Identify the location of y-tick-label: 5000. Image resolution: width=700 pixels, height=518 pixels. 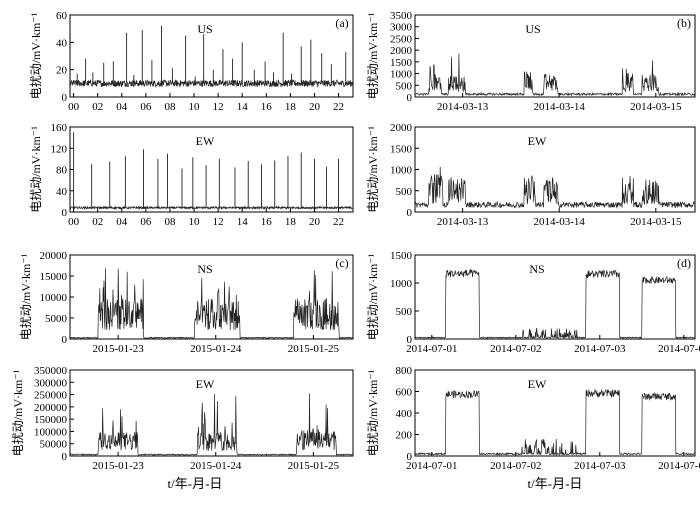
(56, 319).